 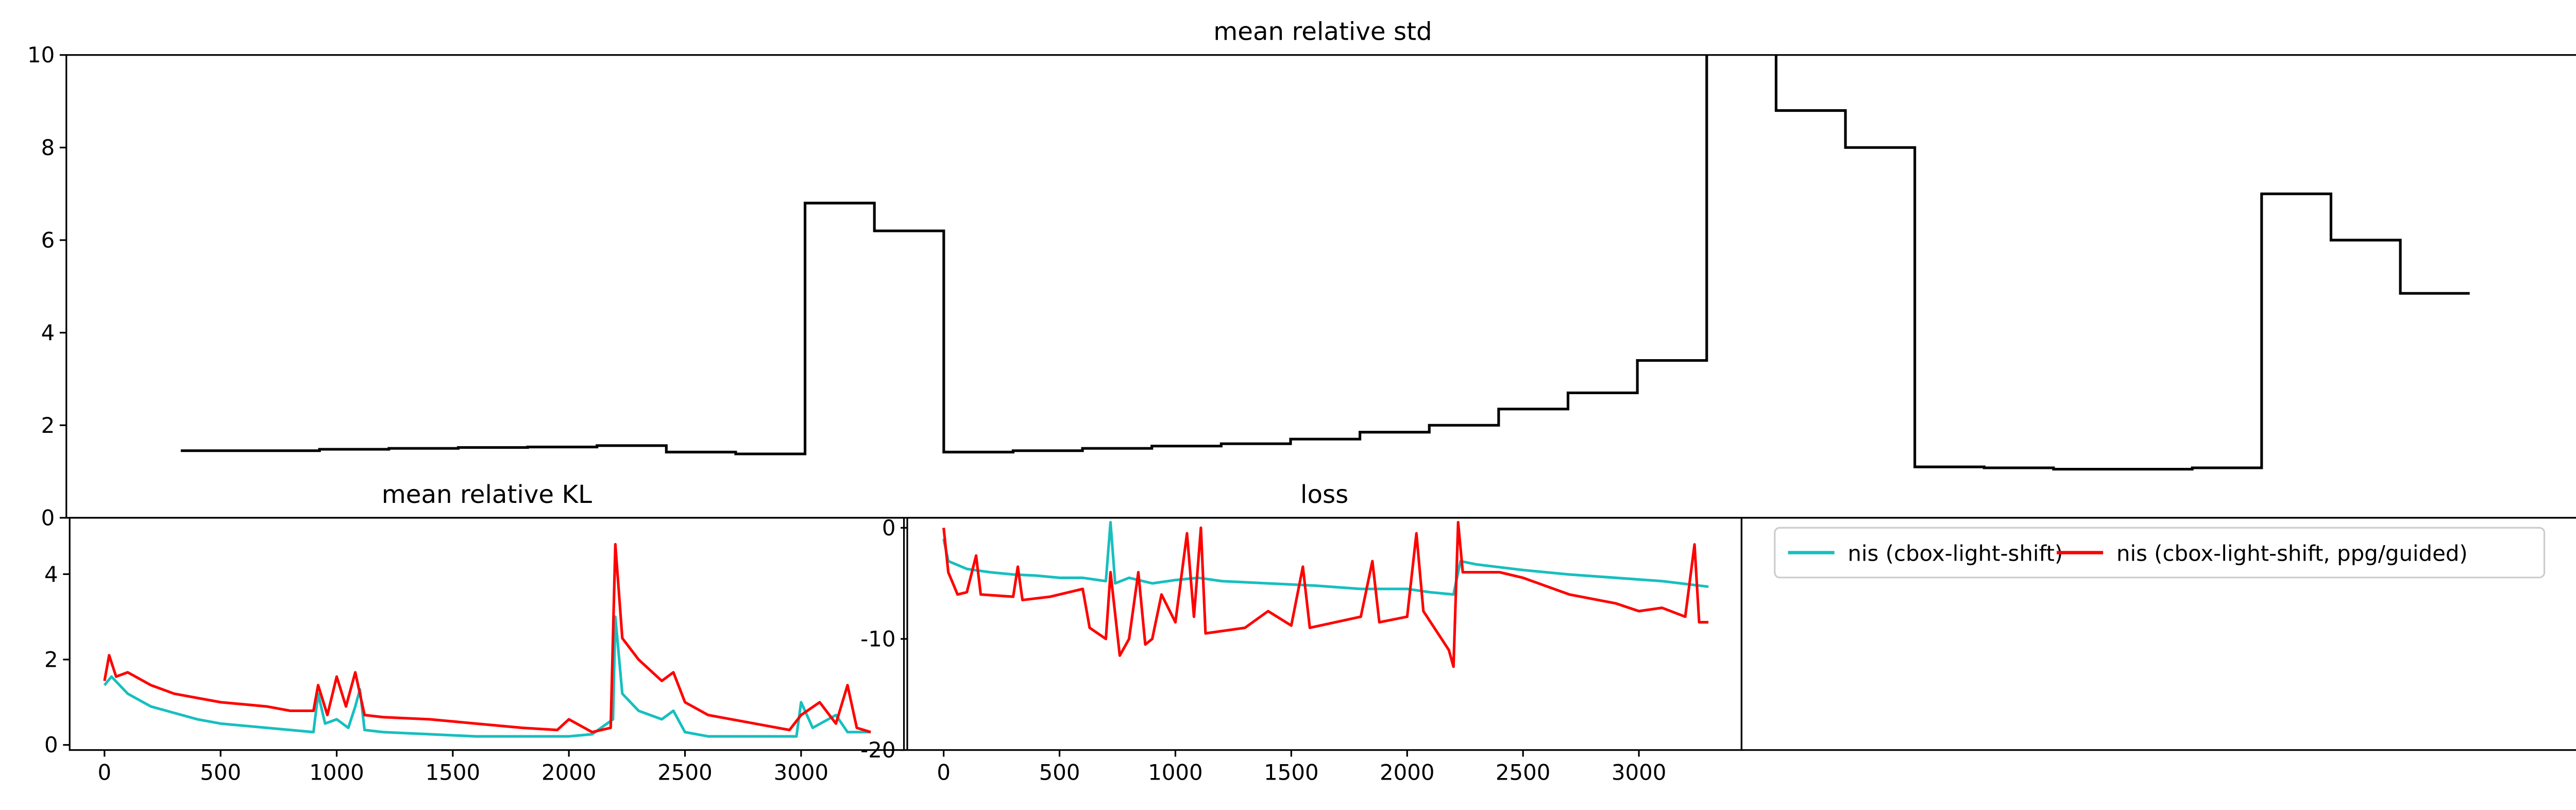 What do you see at coordinates (41, 55) in the screenshot?
I see `y-tick-label: 10` at bounding box center [41, 55].